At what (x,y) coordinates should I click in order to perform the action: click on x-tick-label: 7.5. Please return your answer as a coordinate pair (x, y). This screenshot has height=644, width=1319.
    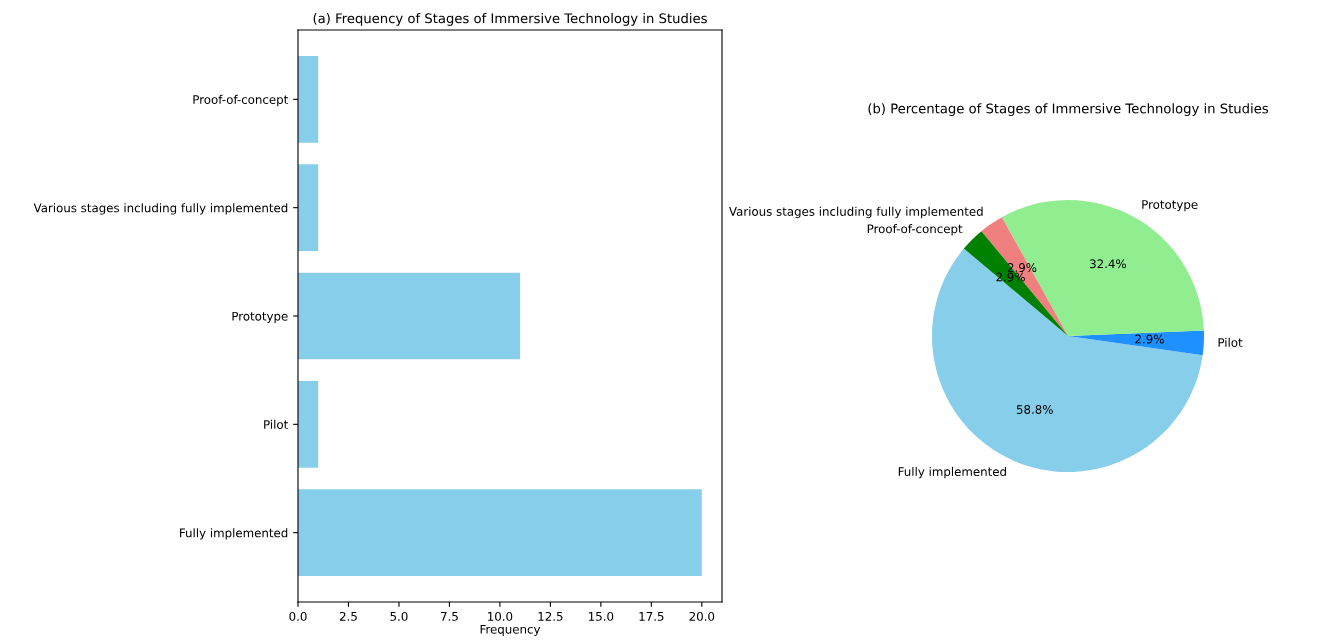
    Looking at the image, I should click on (449, 616).